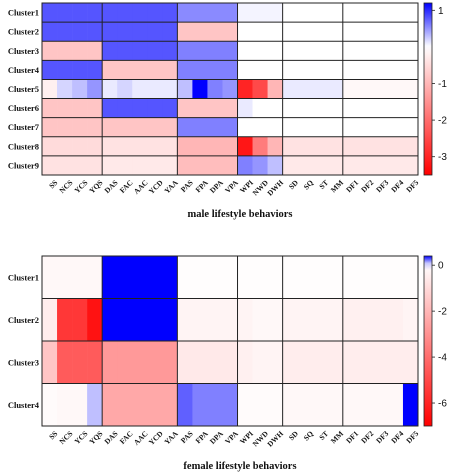 The image size is (474, 476). What do you see at coordinates (23, 165) in the screenshot?
I see `male-row-label: Cluster9` at bounding box center [23, 165].